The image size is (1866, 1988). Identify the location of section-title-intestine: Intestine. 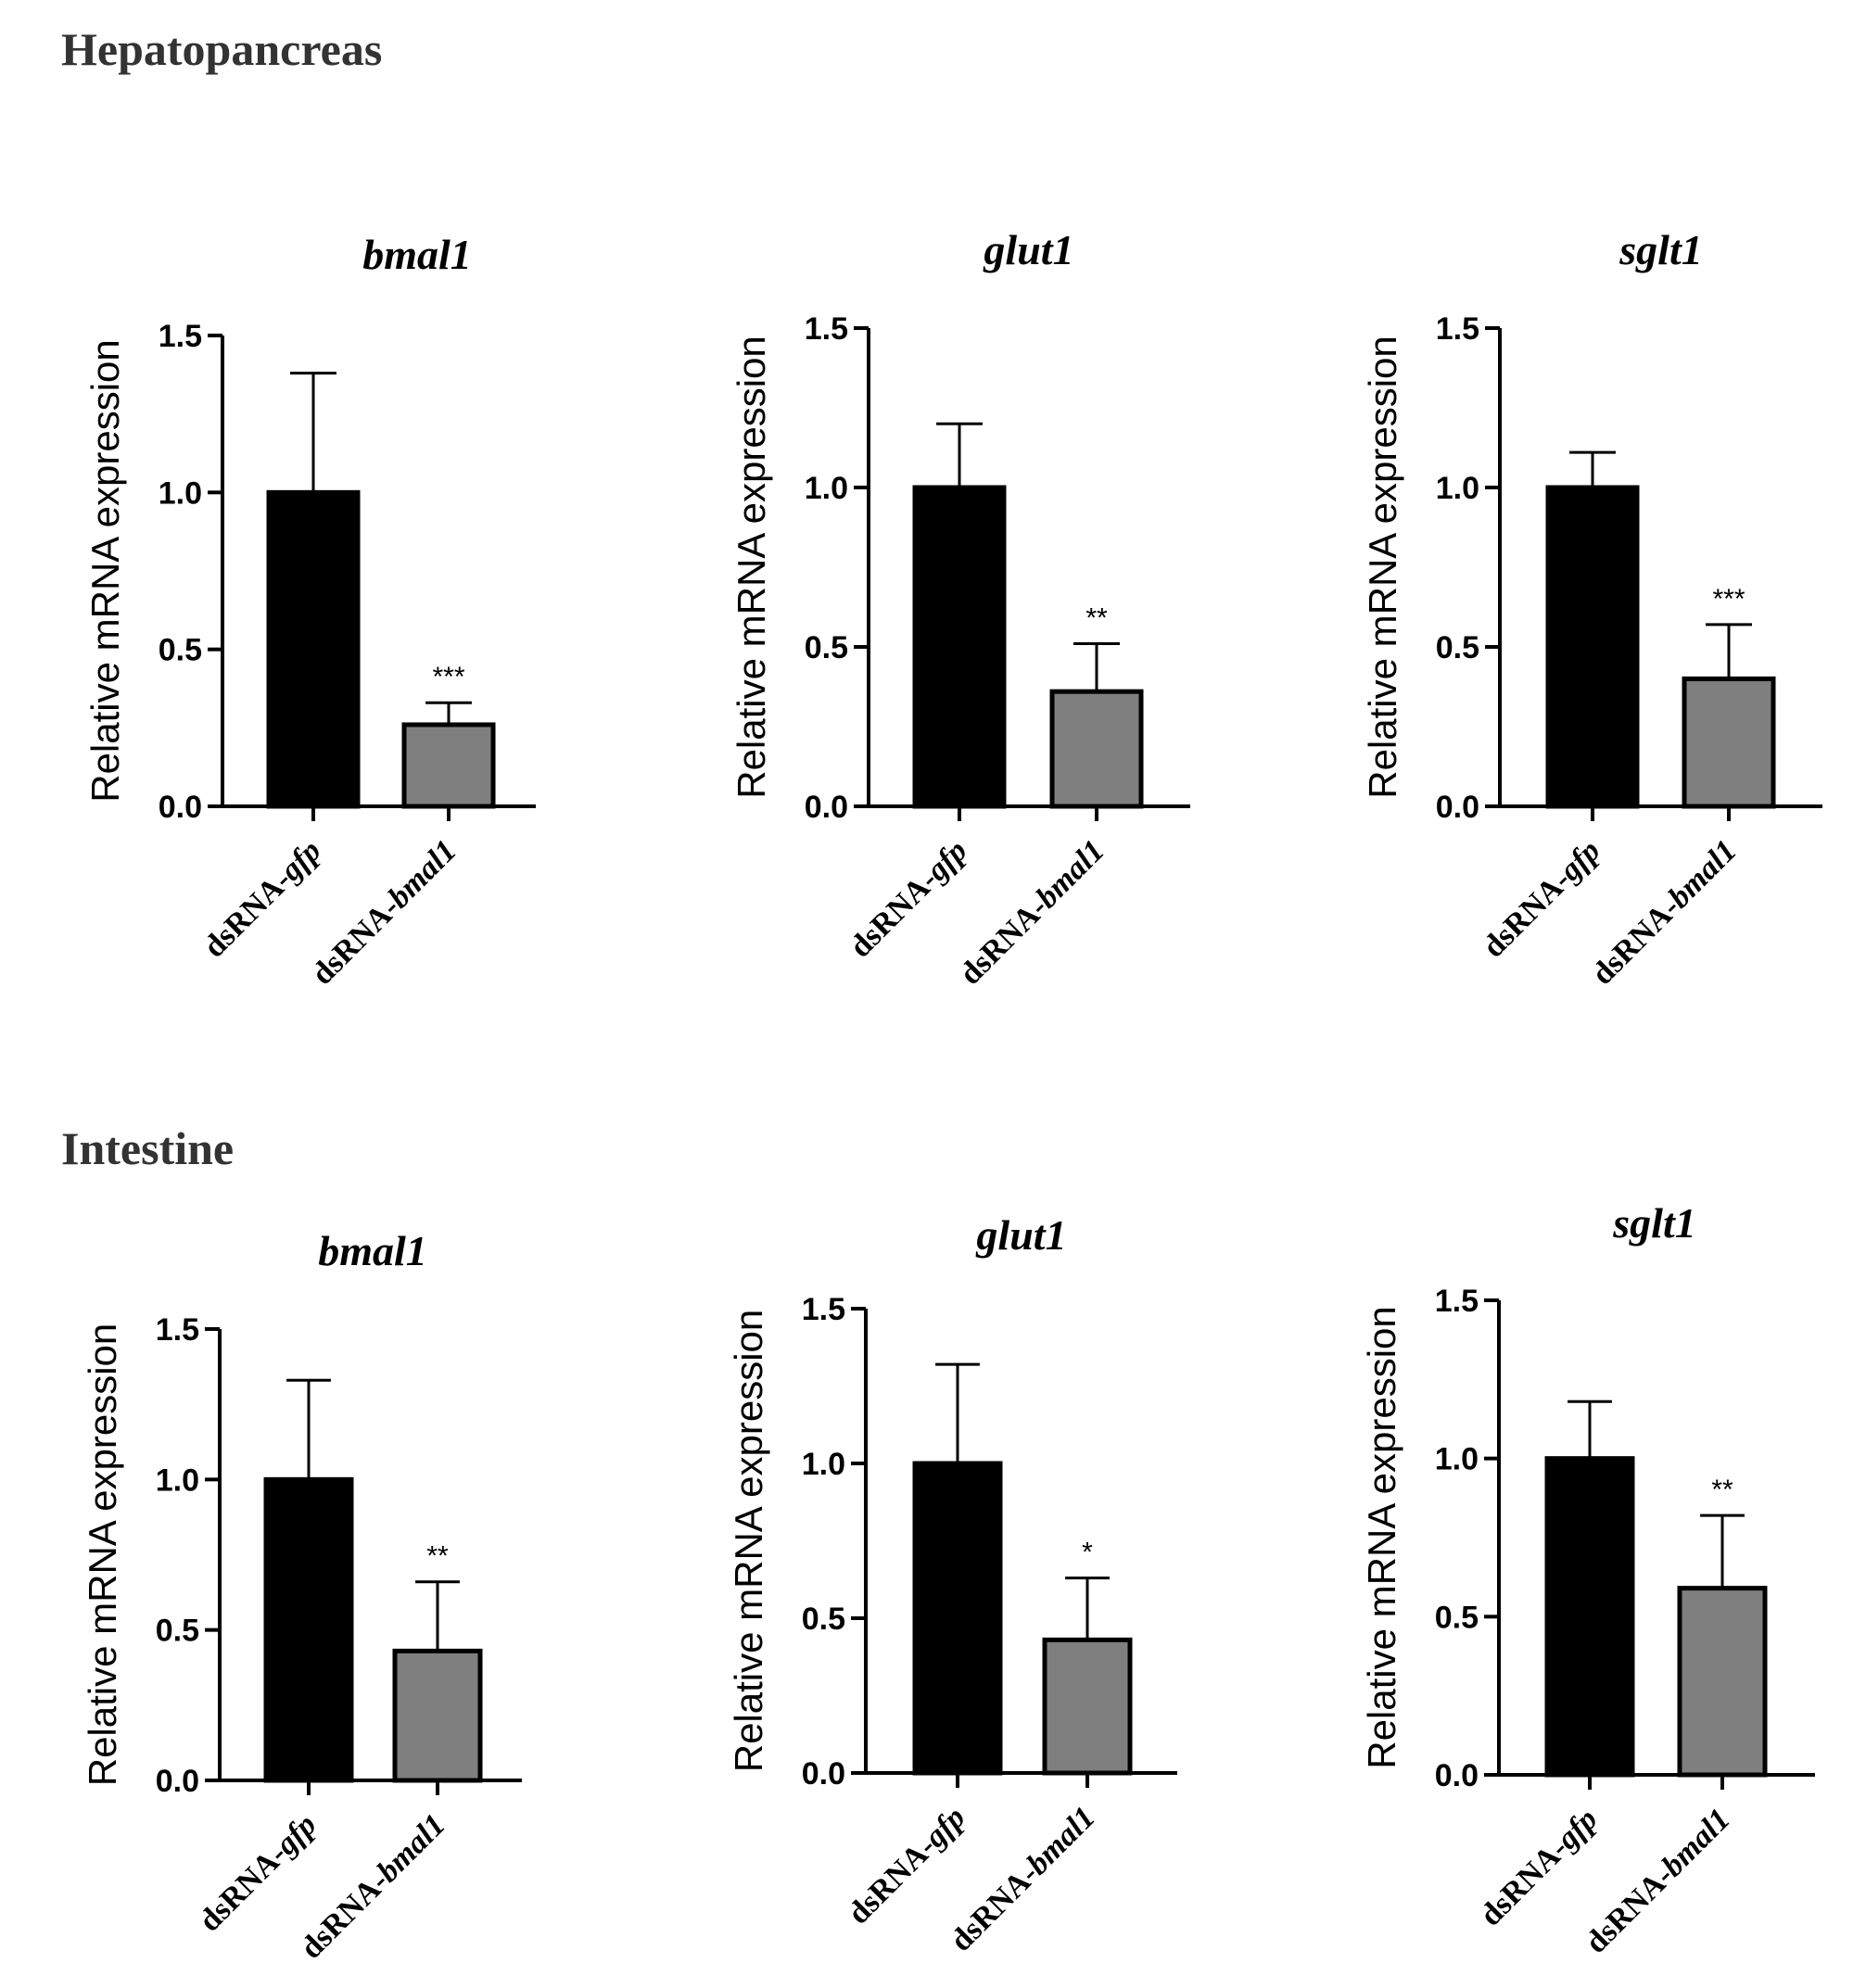
(148, 1148).